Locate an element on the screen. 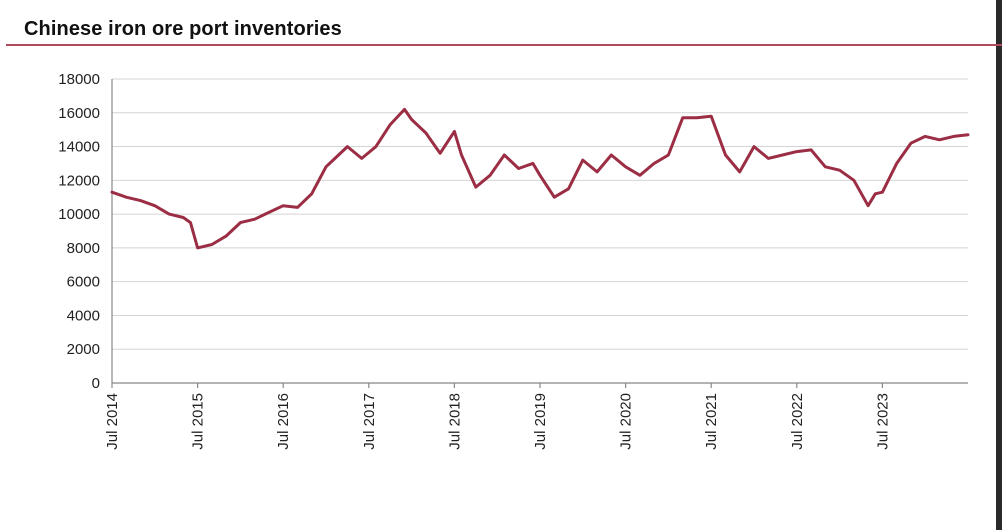  y-tick-label: 6000 is located at coordinates (83, 282).